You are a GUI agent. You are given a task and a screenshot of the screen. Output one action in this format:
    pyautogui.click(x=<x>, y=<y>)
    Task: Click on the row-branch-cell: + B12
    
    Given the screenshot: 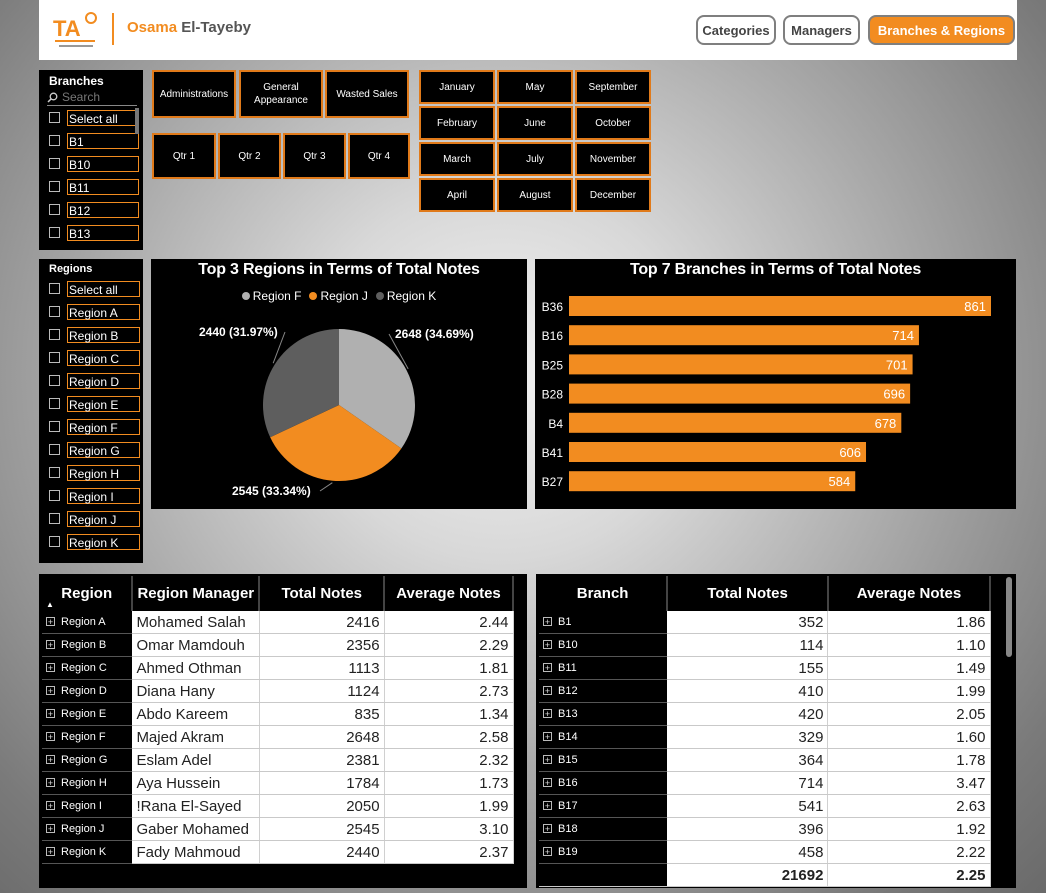 What is the action you would take?
    pyautogui.click(x=603, y=691)
    